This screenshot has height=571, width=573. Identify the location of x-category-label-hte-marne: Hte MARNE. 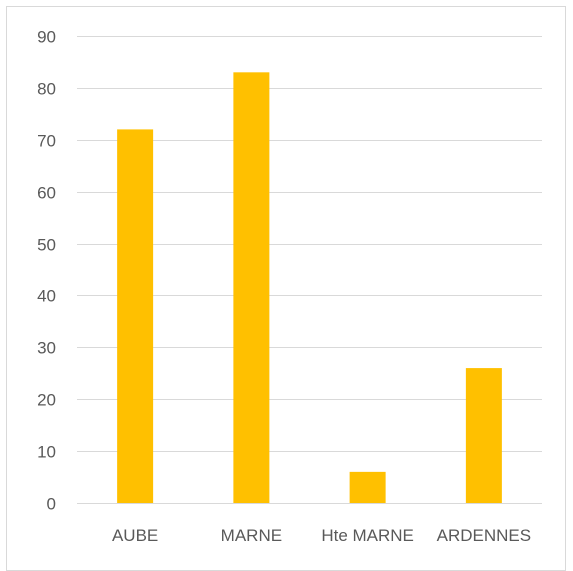
(367, 535).